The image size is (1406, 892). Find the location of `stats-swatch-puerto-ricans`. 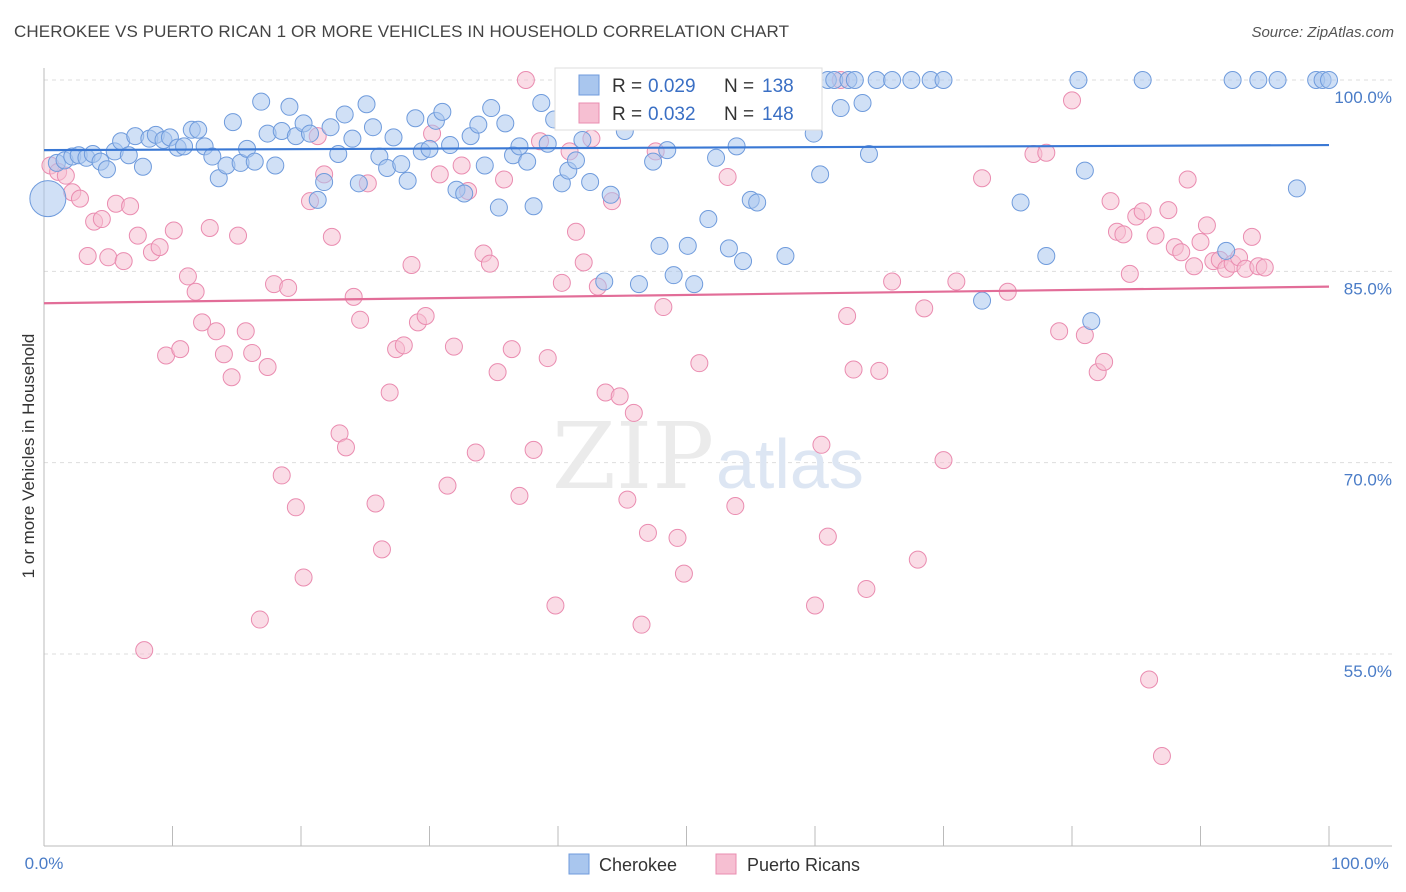

stats-swatch-puerto-ricans is located at coordinates (589, 113).